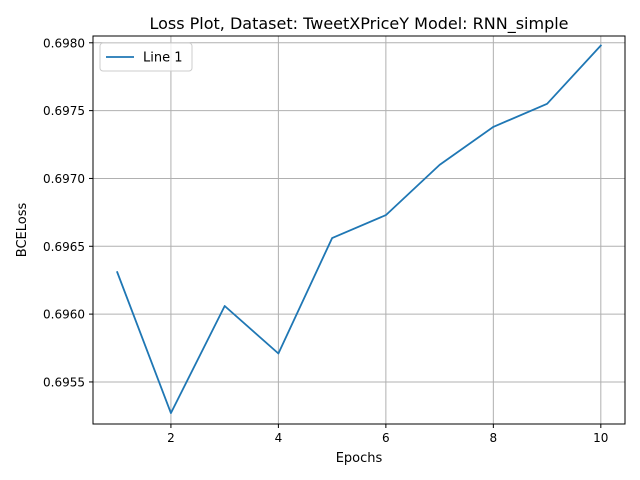  I want to click on legend-label-line-1: Line 1, so click(163, 58).